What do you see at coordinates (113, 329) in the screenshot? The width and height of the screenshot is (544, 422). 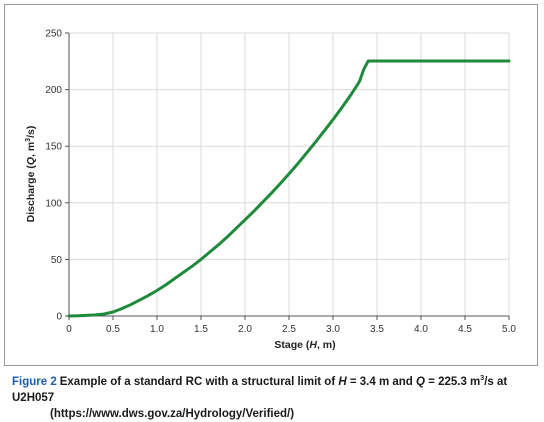 I see `x-tick-label: 0.5` at bounding box center [113, 329].